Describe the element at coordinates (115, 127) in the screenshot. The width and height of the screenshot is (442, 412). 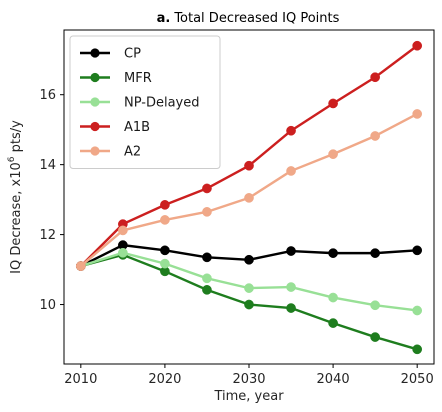
I see `legend-item-a1b: A1B` at that location.